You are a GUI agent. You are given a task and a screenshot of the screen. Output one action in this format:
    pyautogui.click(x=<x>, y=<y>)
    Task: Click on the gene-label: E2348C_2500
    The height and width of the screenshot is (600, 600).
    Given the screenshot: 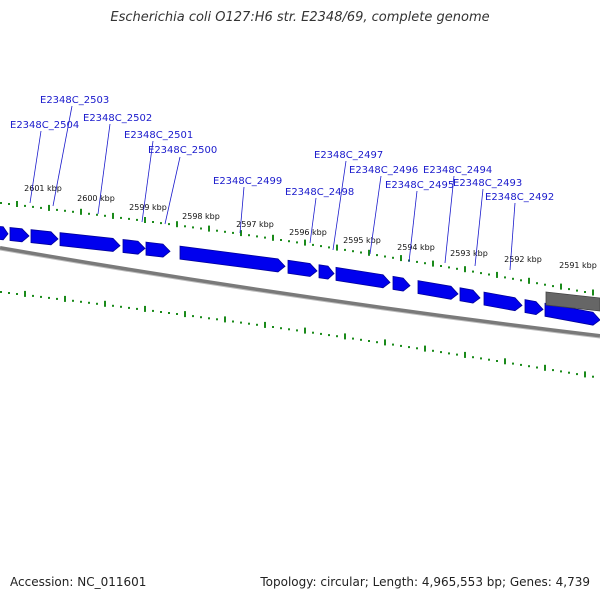 What is the action you would take?
    pyautogui.click(x=182, y=150)
    